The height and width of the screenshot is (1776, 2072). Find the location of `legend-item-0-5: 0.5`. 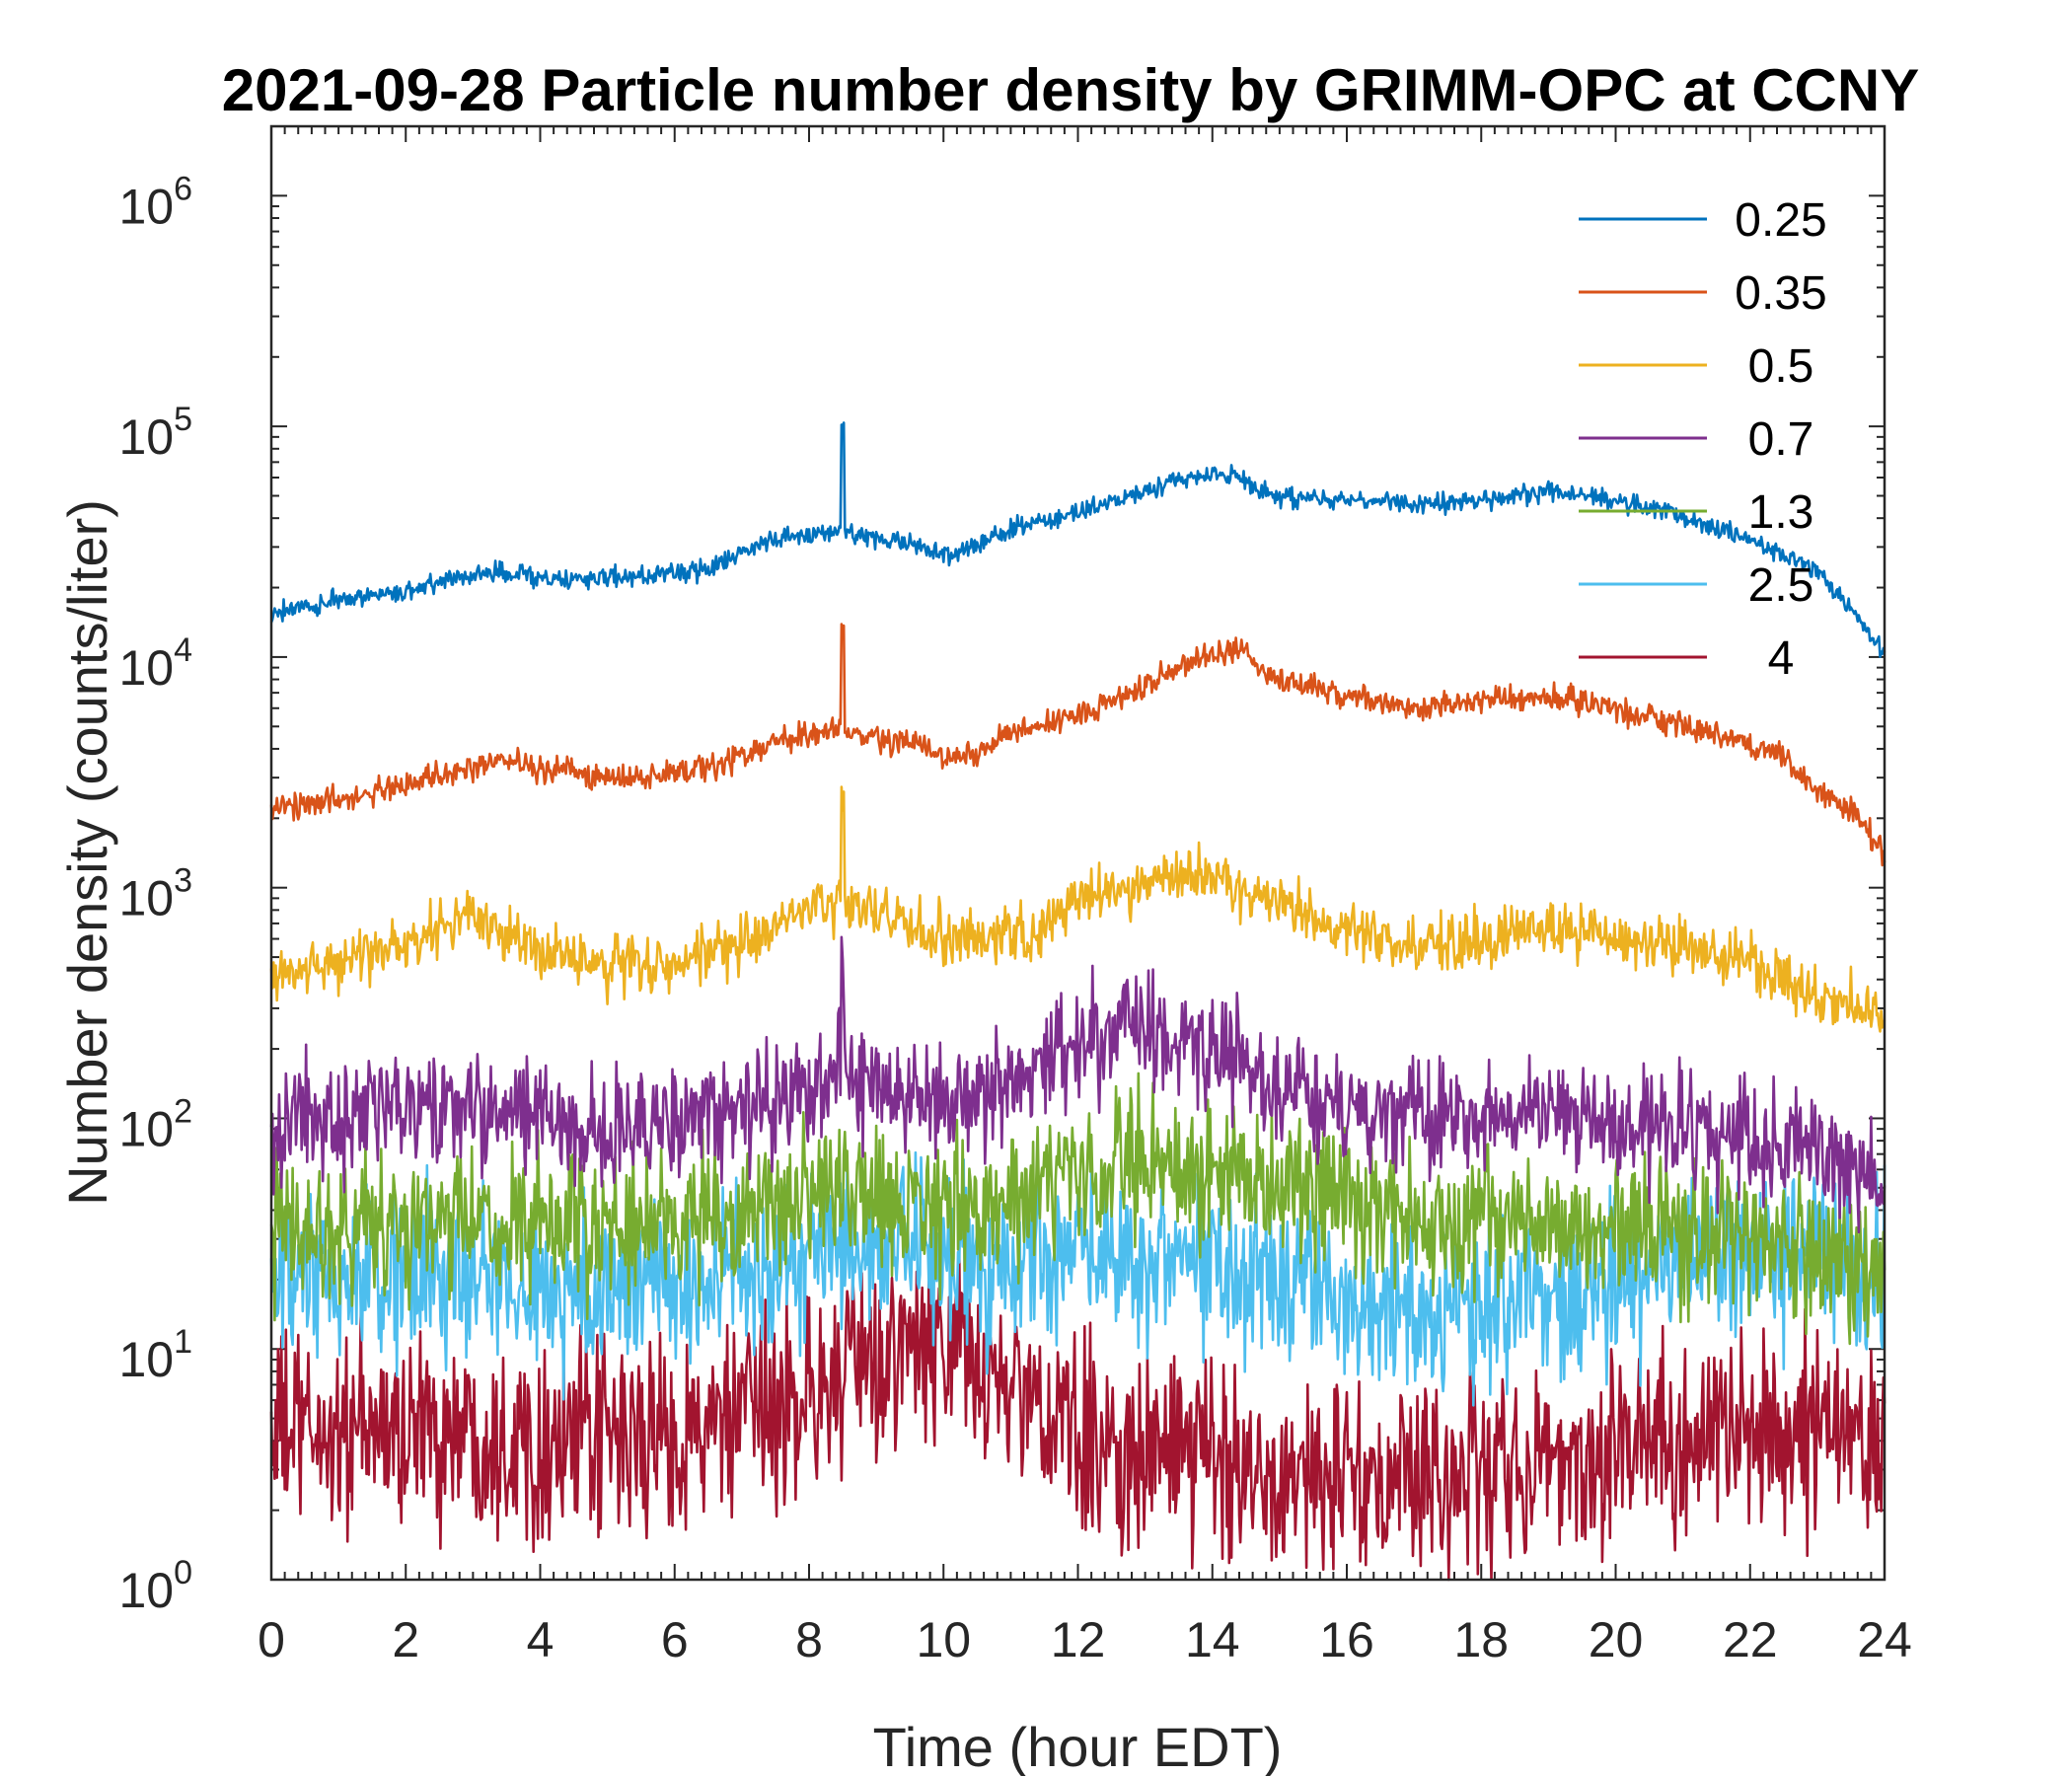

legend-item-0-5: 0.5 is located at coordinates (1696, 366).